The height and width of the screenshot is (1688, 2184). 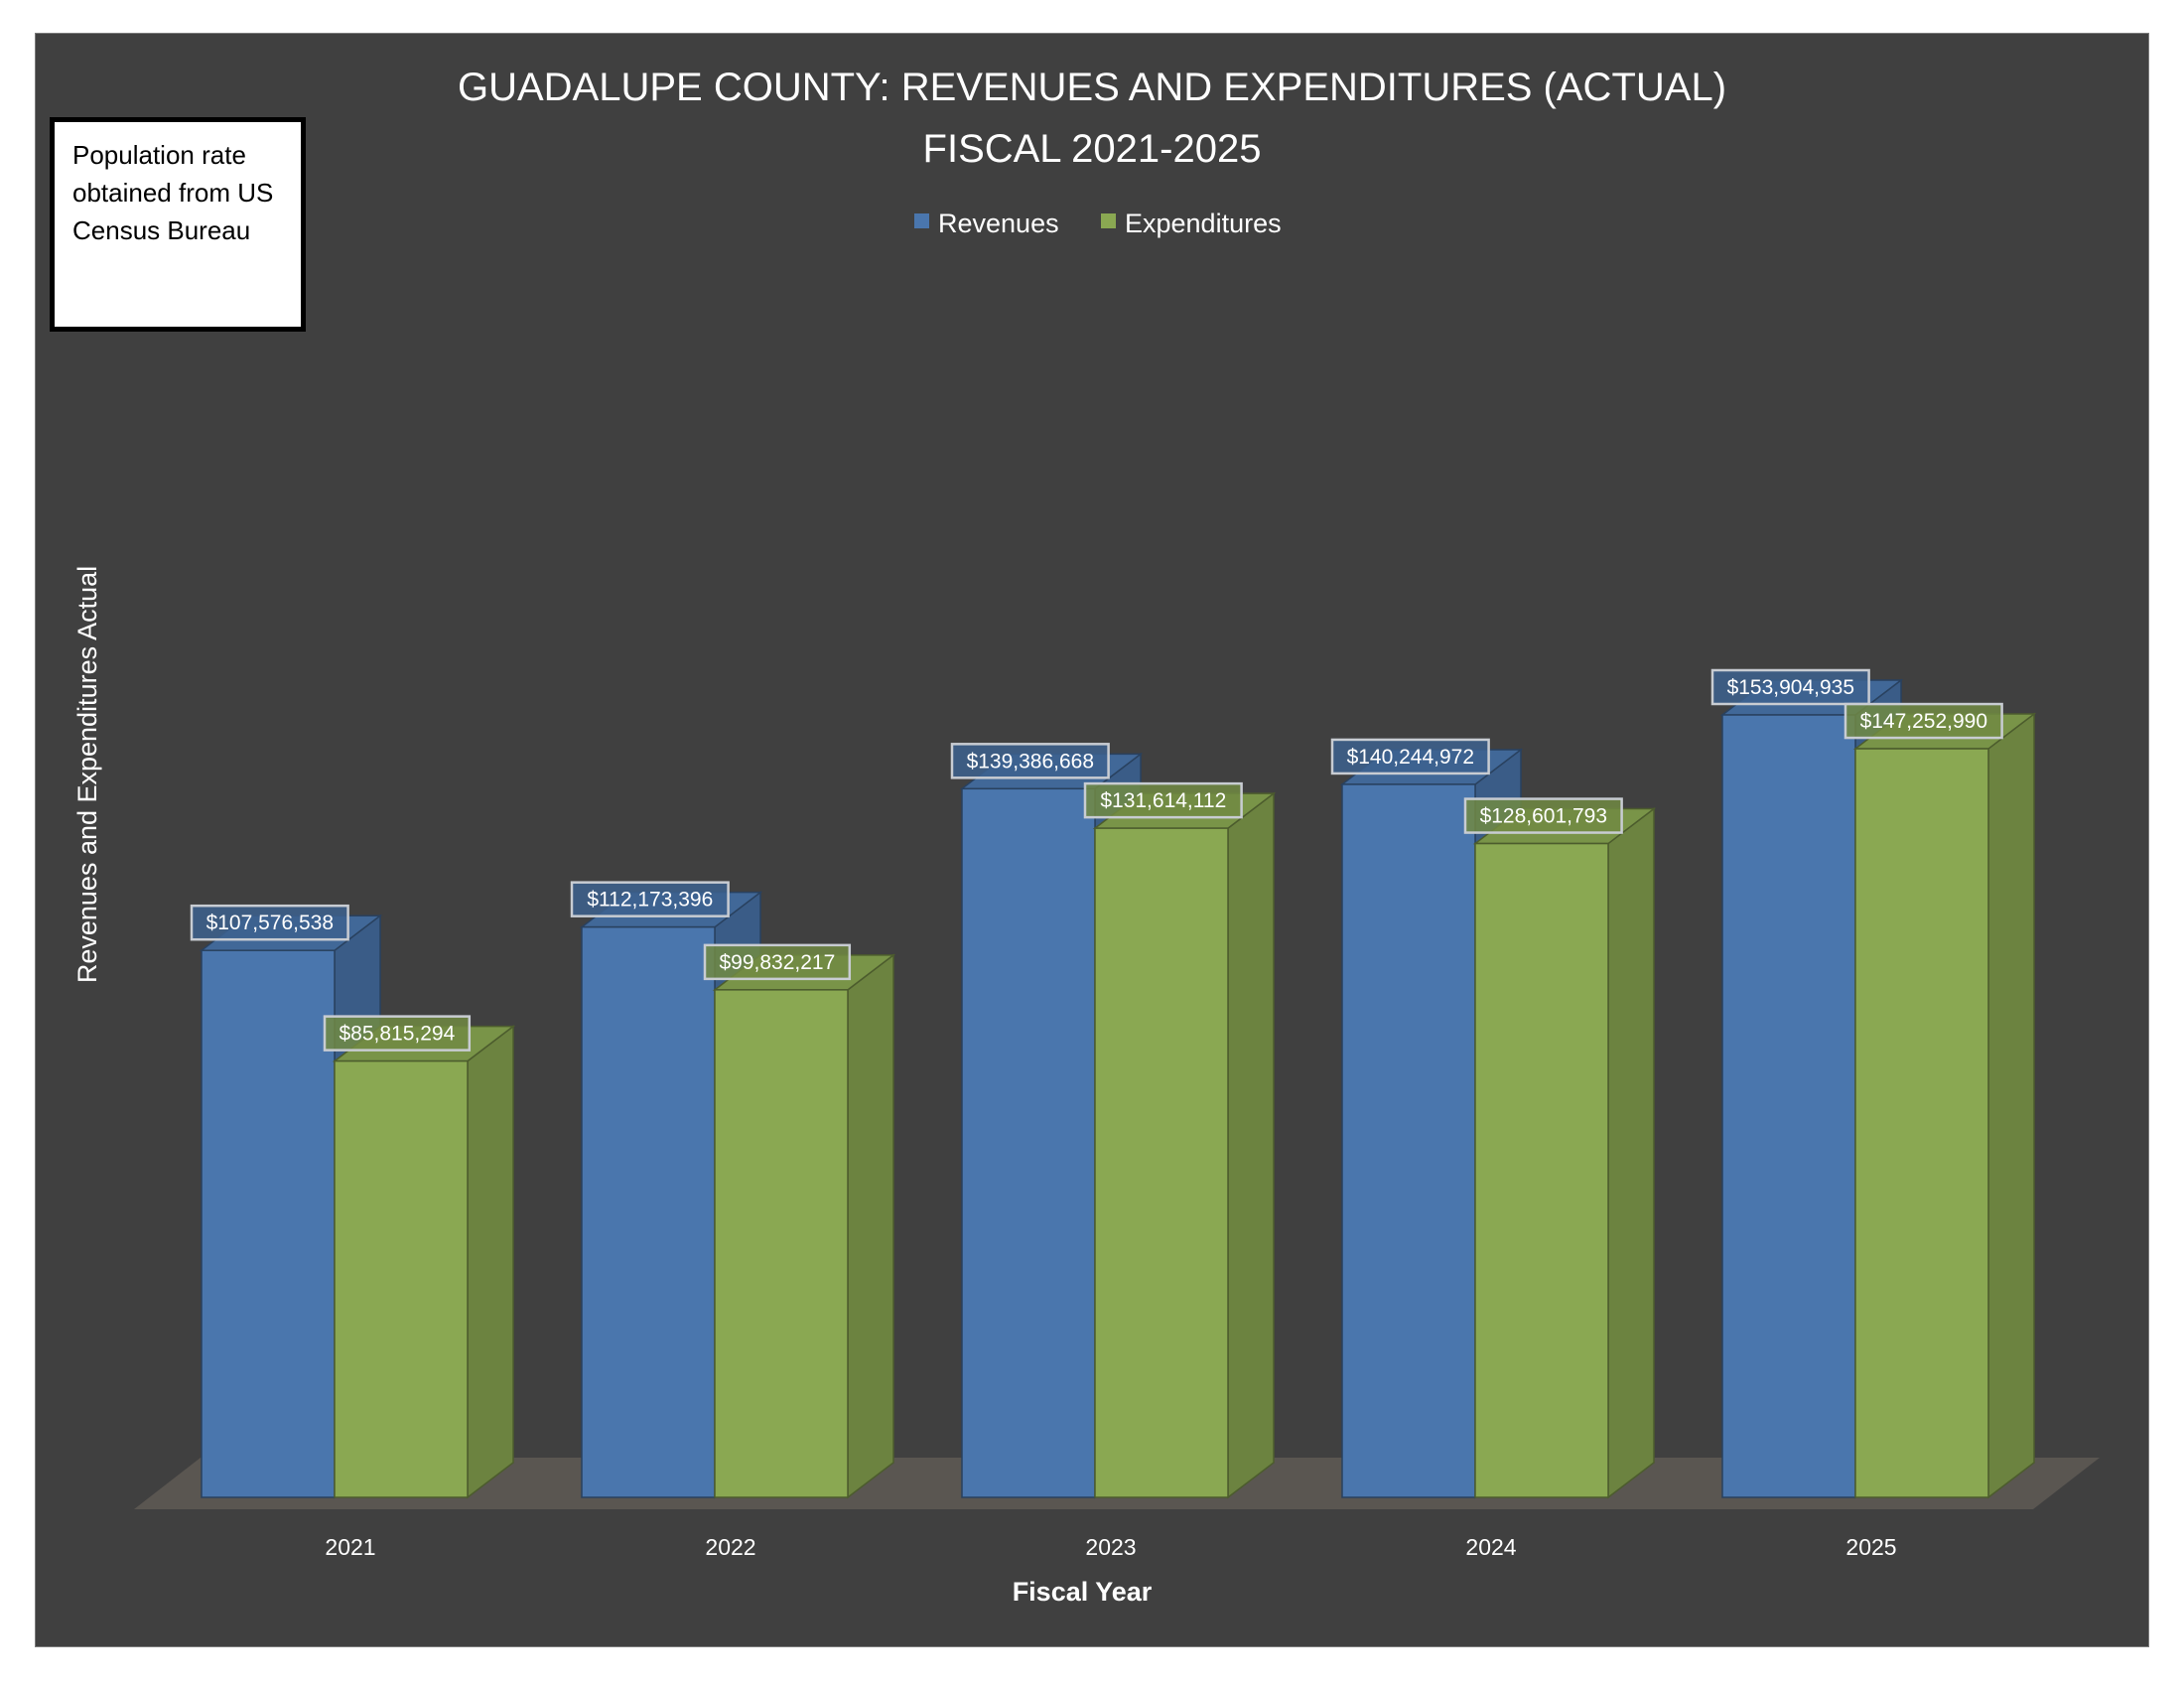 What do you see at coordinates (921, 220) in the screenshot?
I see `legend-swatch-revenues` at bounding box center [921, 220].